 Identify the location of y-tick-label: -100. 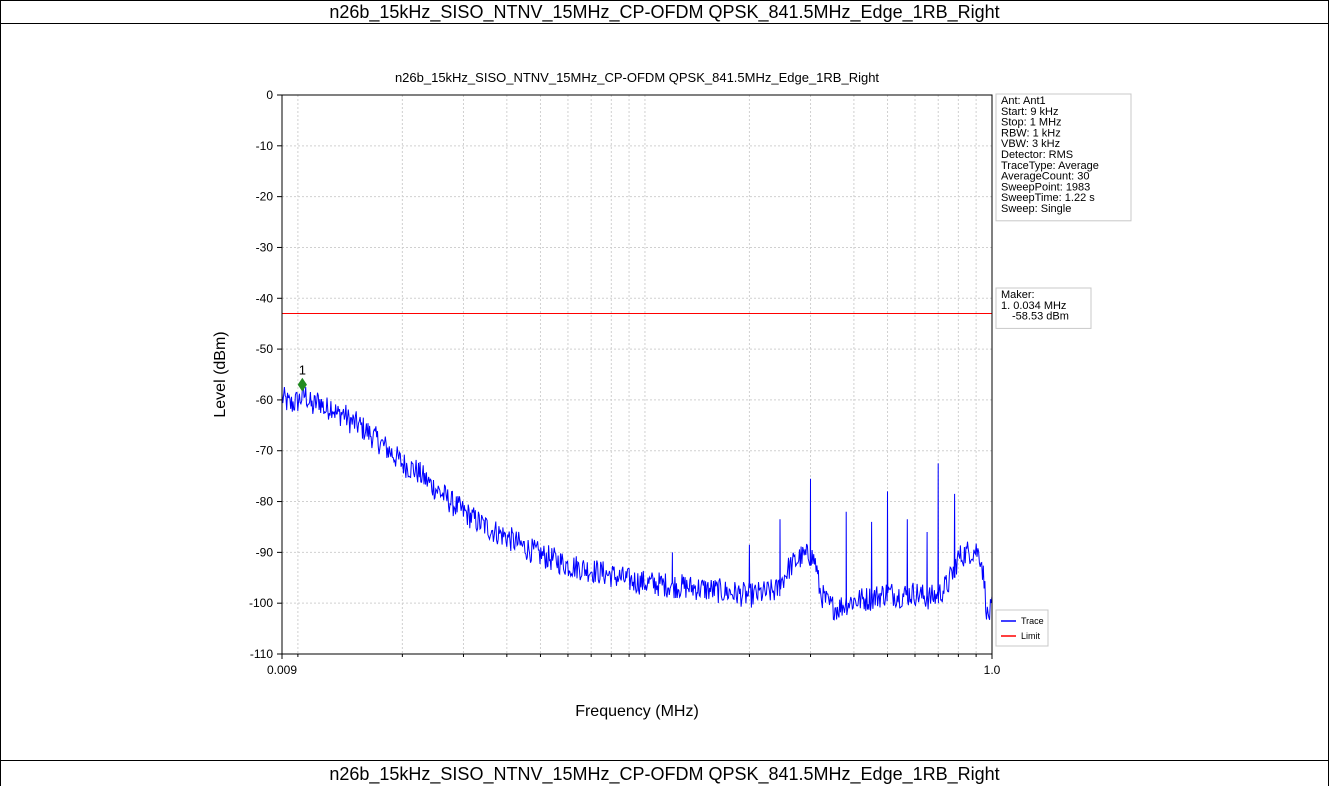
(261, 603).